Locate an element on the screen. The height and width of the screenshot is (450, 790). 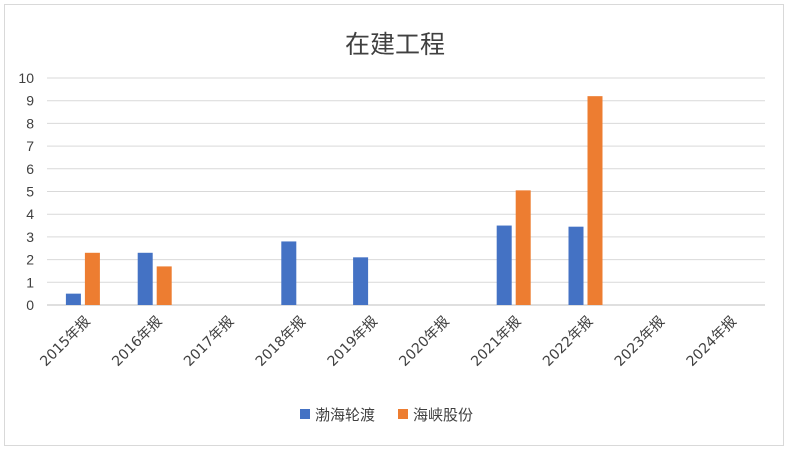
y-tick-label: 4 is located at coordinates (30, 214).